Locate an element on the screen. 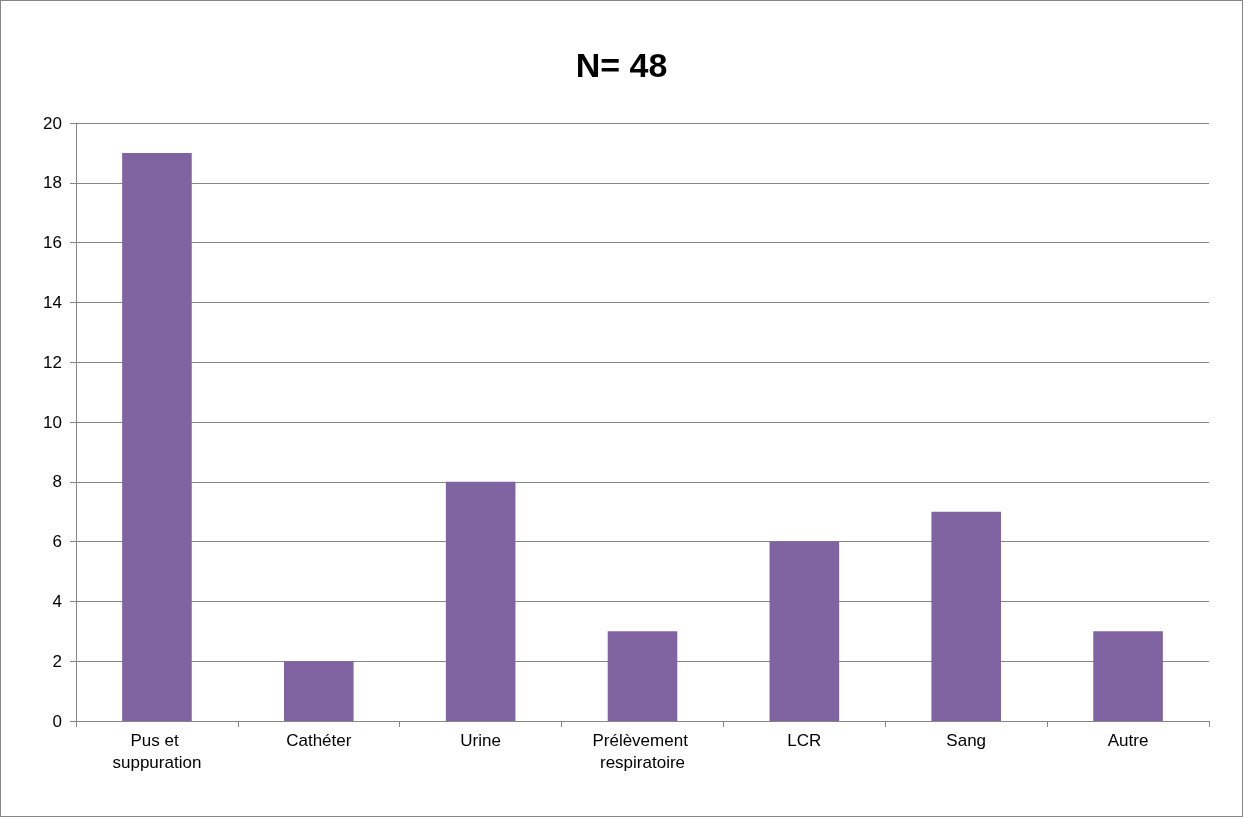 The image size is (1243, 817). x-tick-label: Cathéter is located at coordinates (319, 740).